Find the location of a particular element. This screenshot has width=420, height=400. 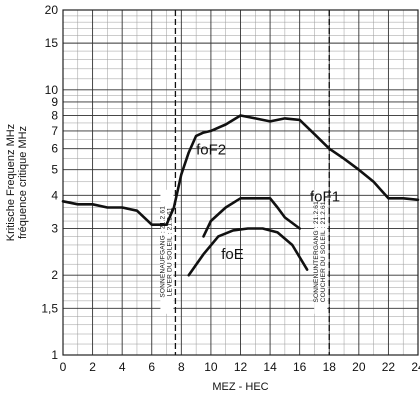

marker-label: COUCHER DU SOLEIL : 21.2.61 is located at coordinates (323, 251).